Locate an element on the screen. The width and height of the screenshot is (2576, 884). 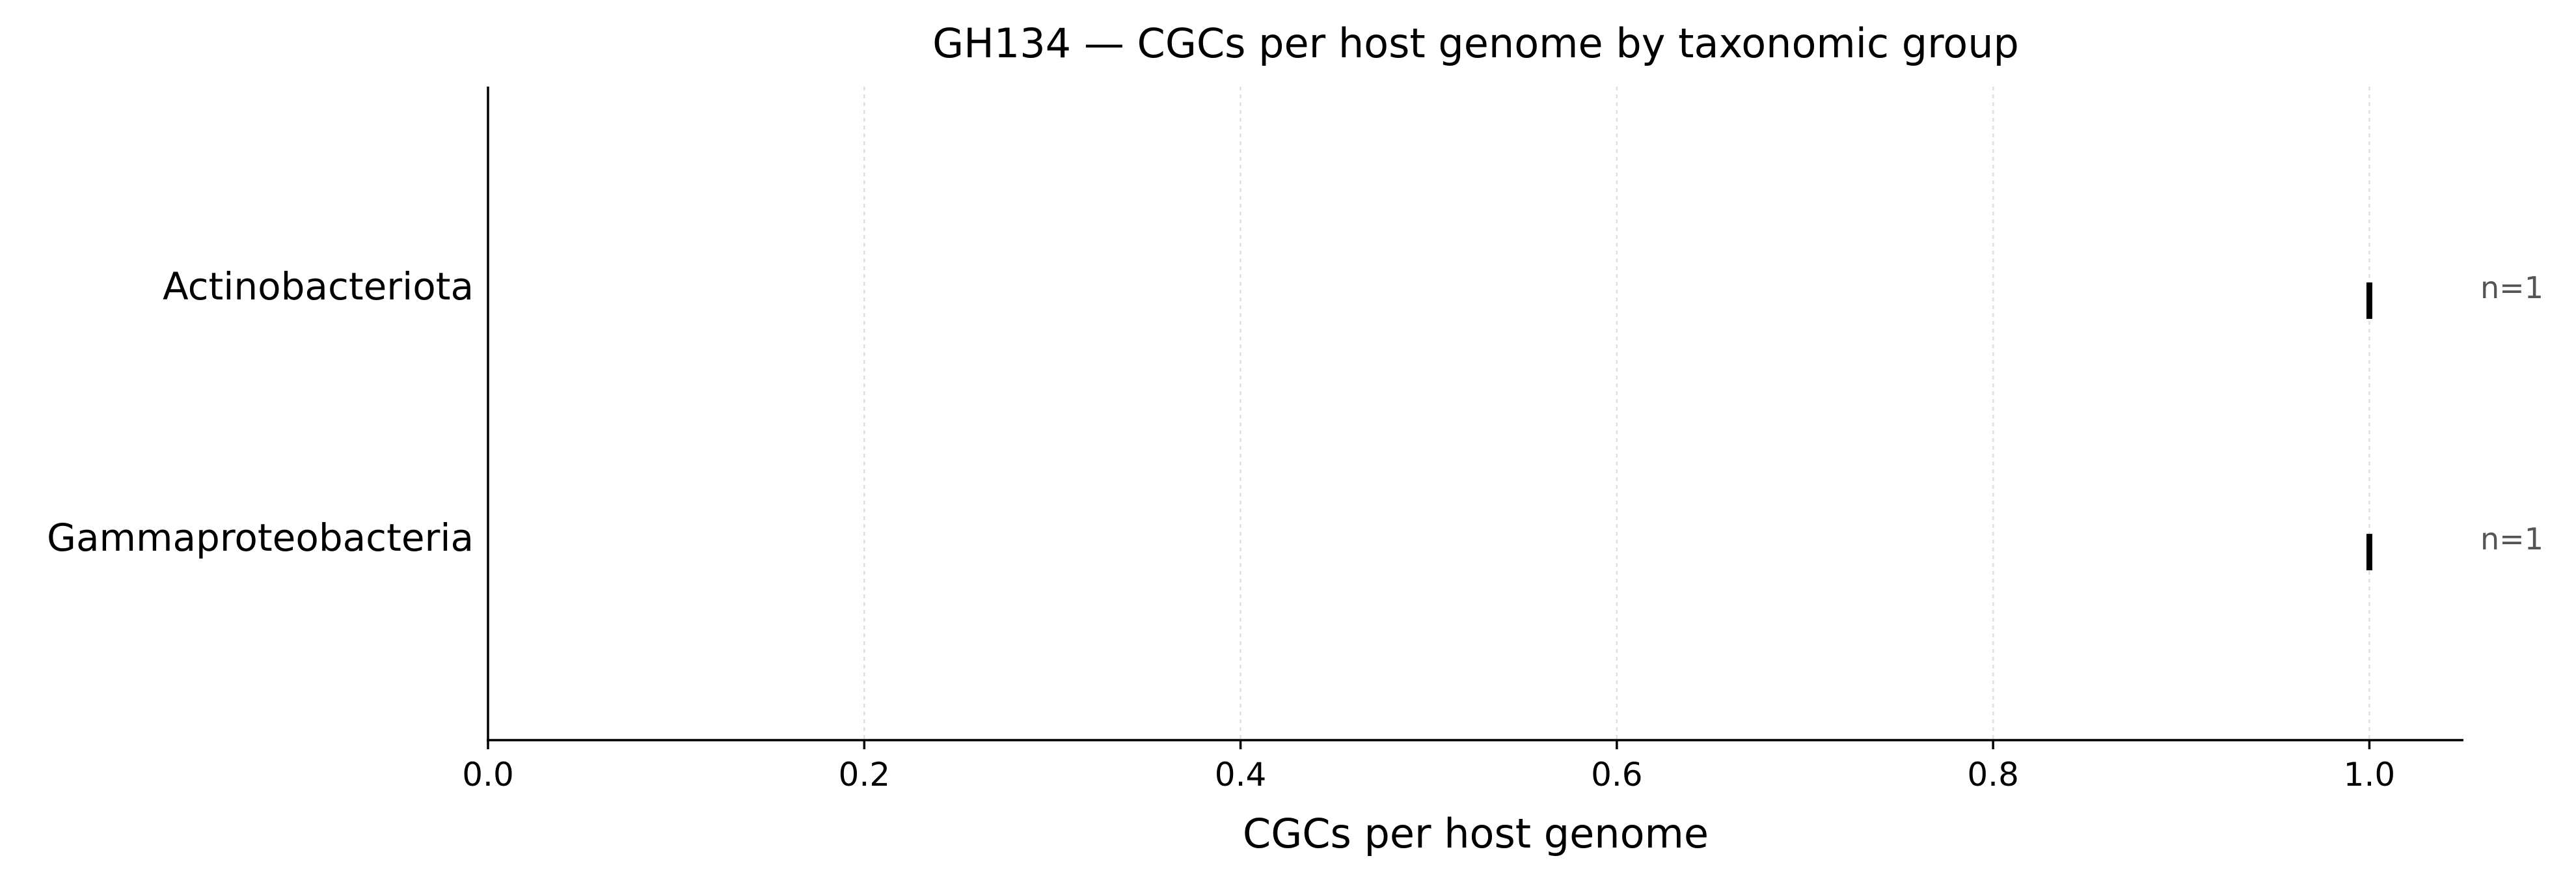
x-tick-label: 0.6 is located at coordinates (1617, 775).